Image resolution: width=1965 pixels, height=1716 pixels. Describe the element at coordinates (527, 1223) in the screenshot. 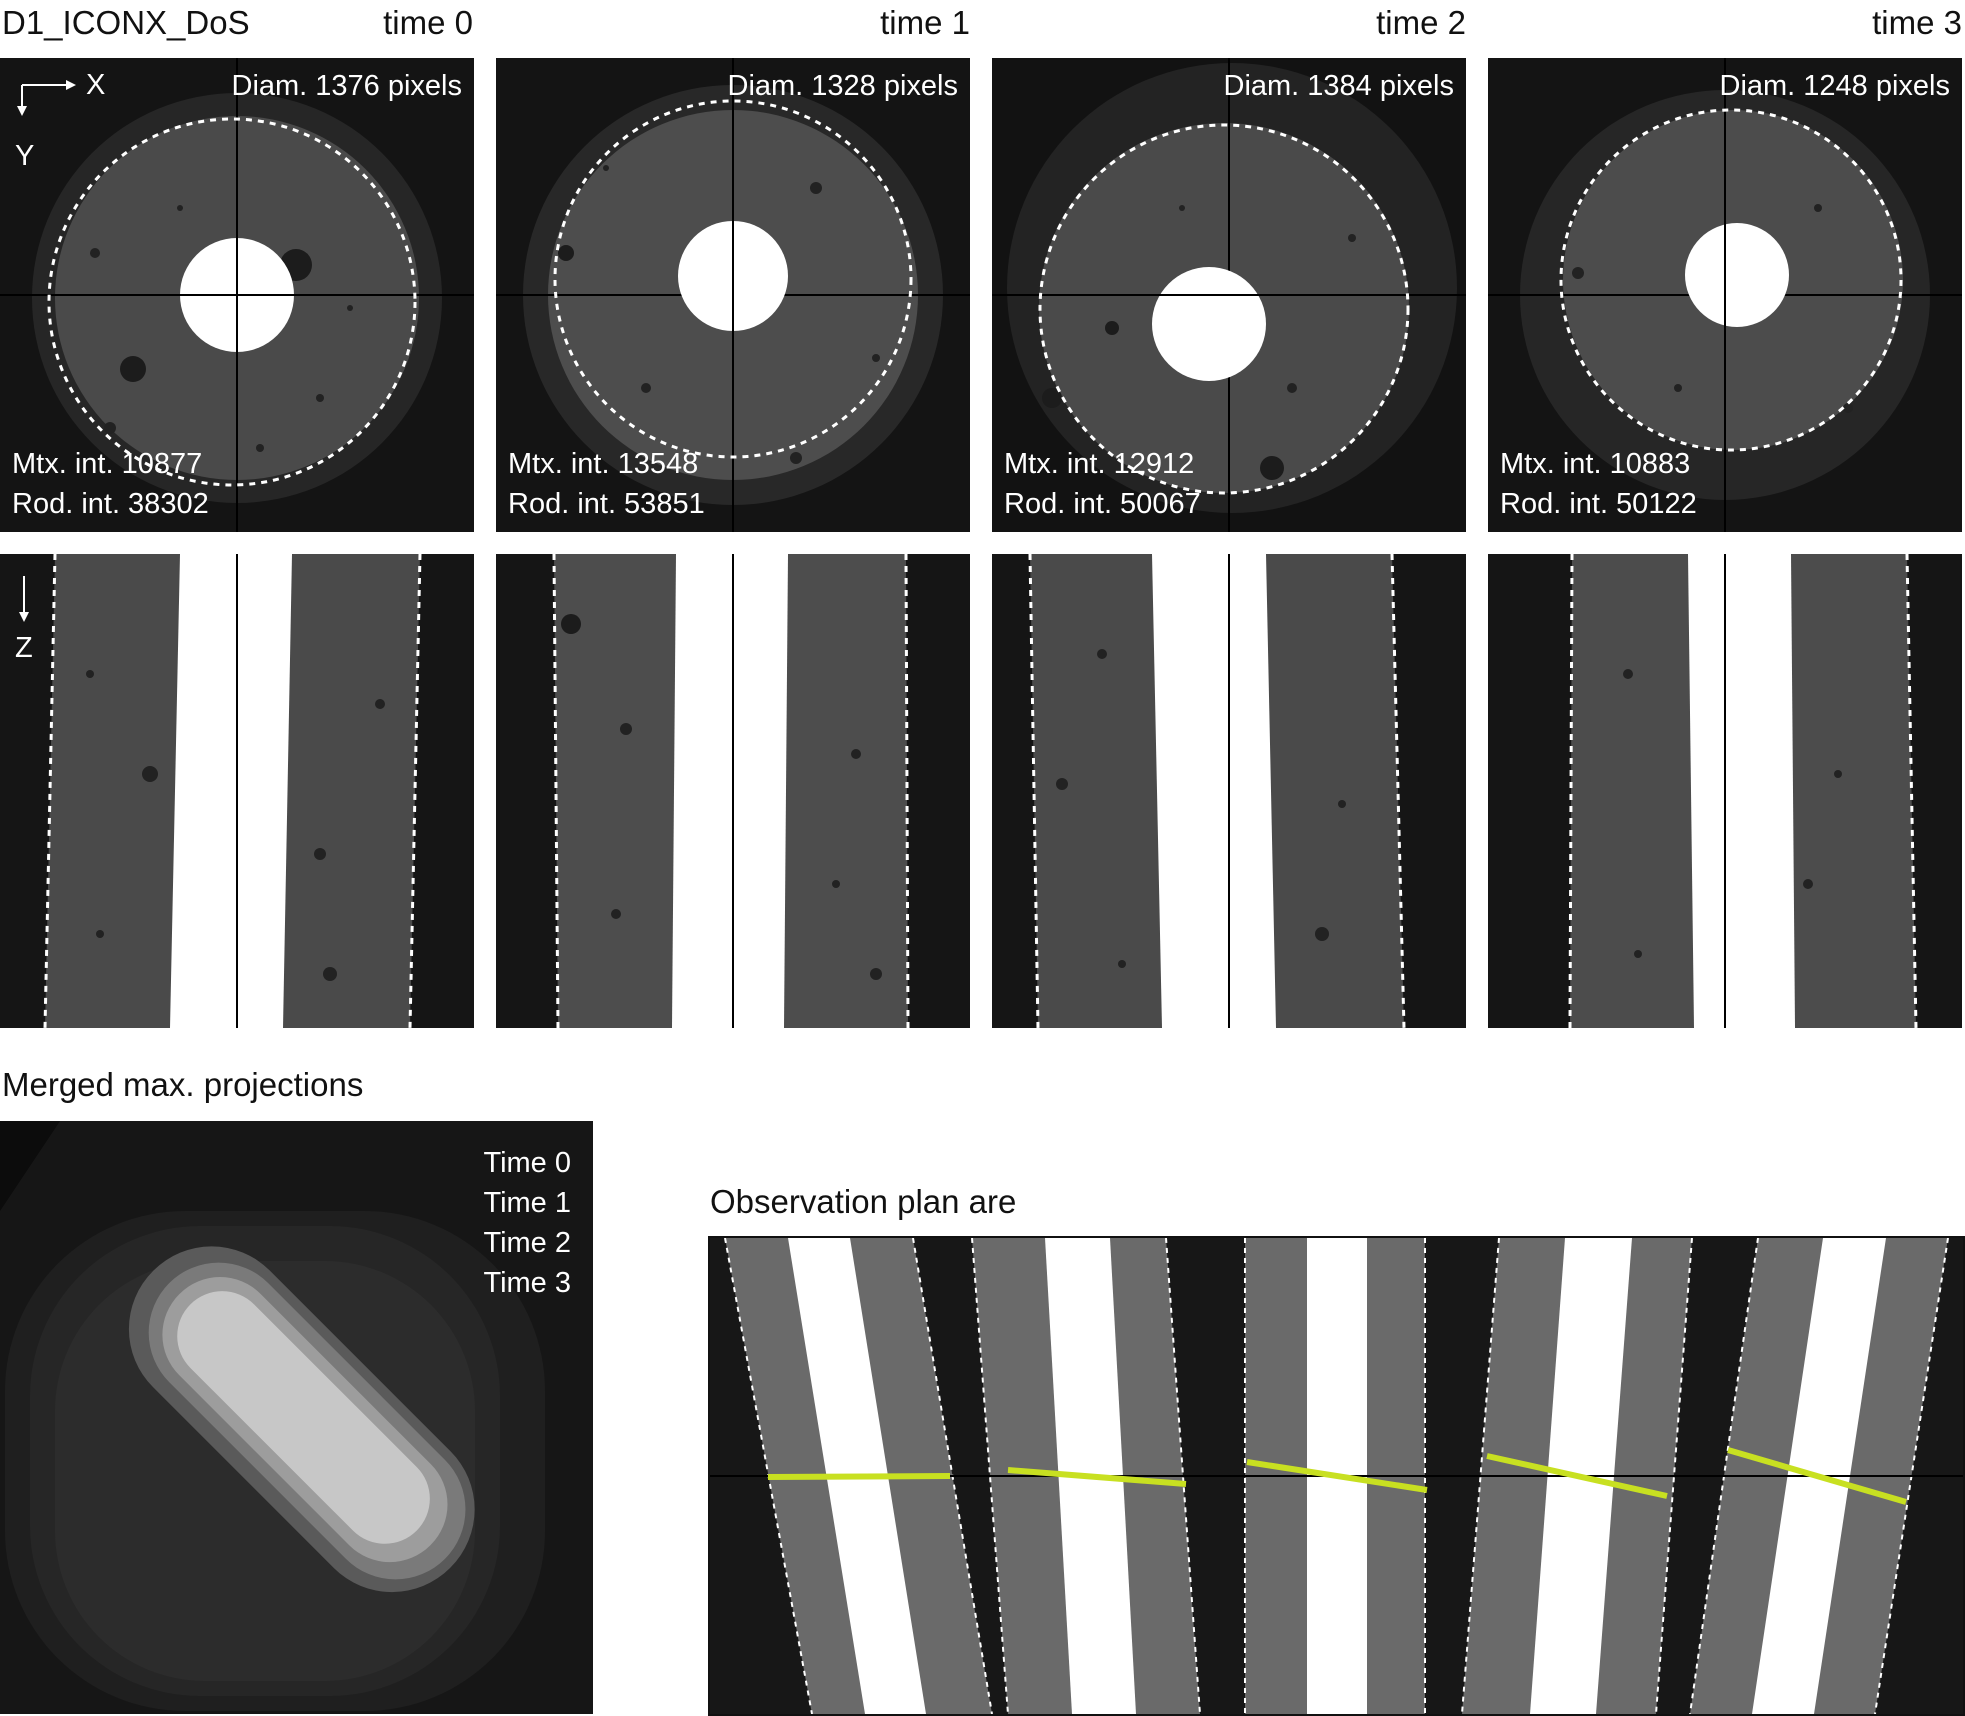

I see `merged-legend: Time 0 Time 1 Time 2 Time 3` at that location.